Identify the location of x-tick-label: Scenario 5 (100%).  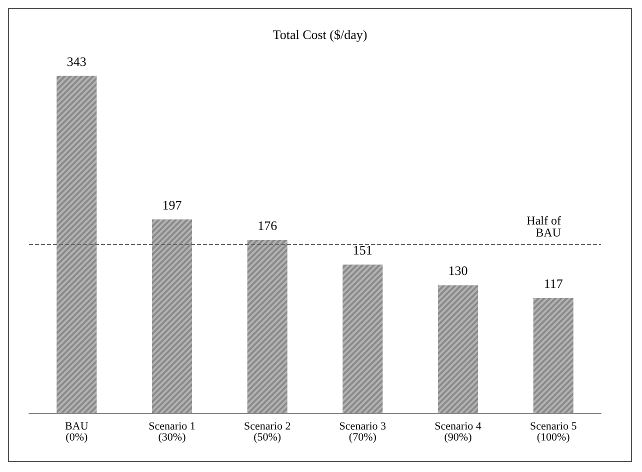
(554, 432).